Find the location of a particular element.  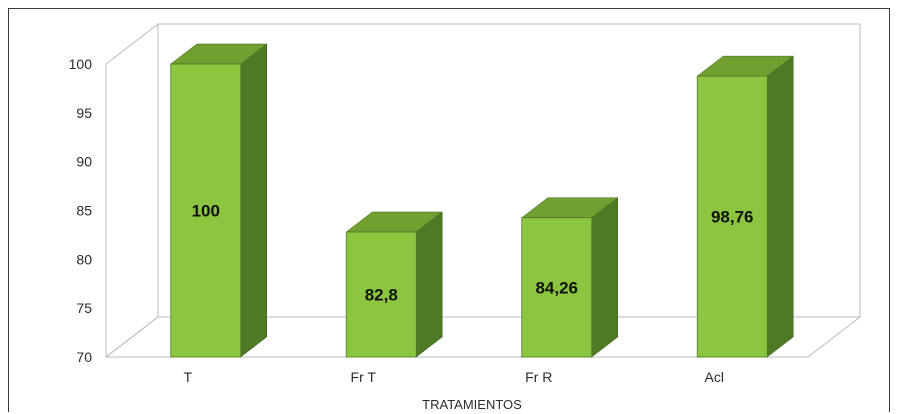

bar-value-label: 98,76 is located at coordinates (732, 217).